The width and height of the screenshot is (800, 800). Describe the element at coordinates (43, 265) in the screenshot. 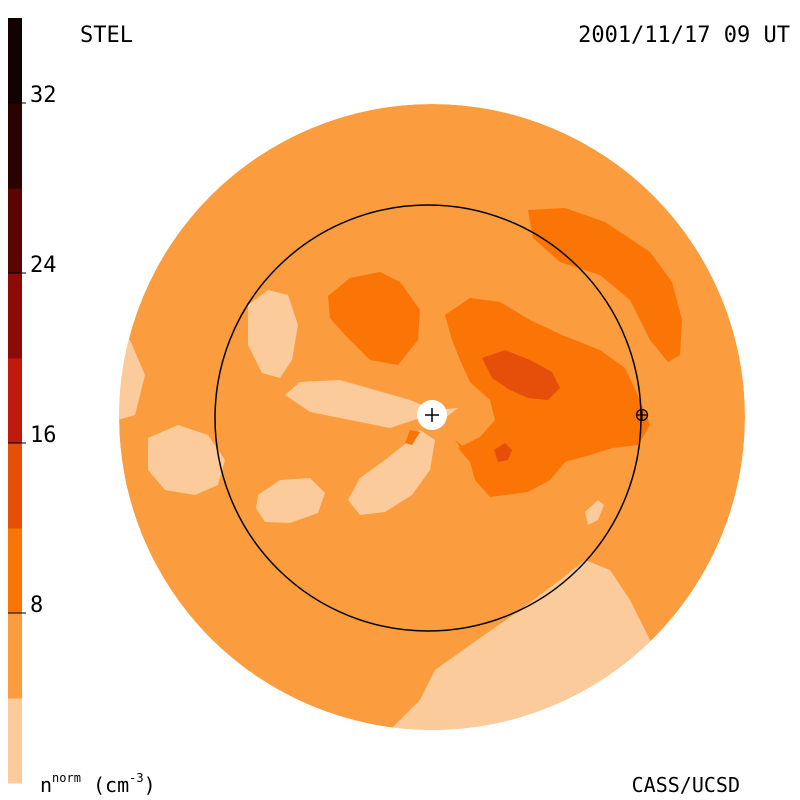

I see `colorbar-tick-label: 24` at that location.